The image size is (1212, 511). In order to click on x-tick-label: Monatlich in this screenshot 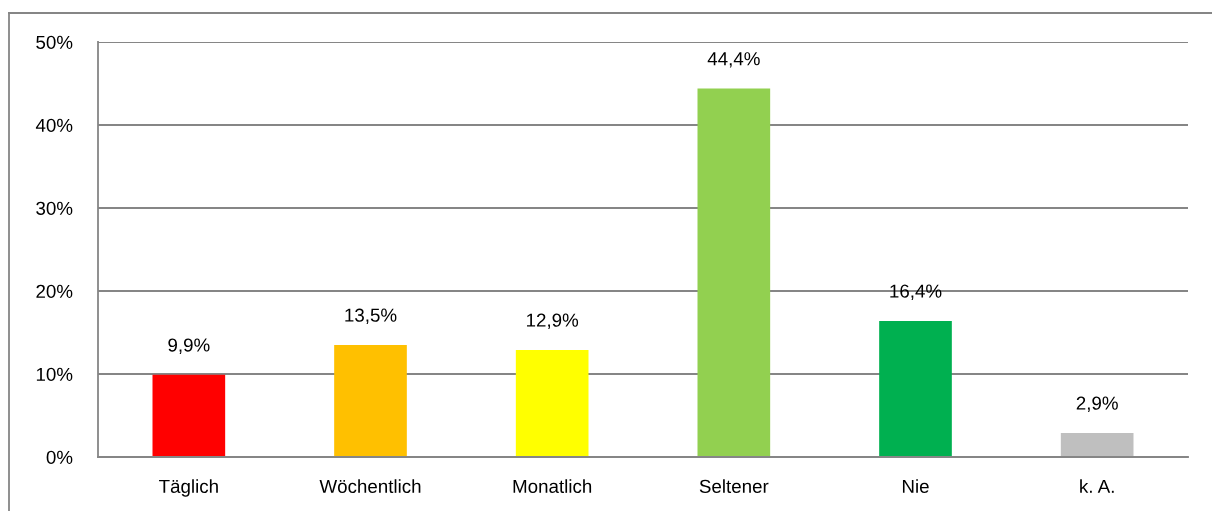, I will do `click(552, 486)`.